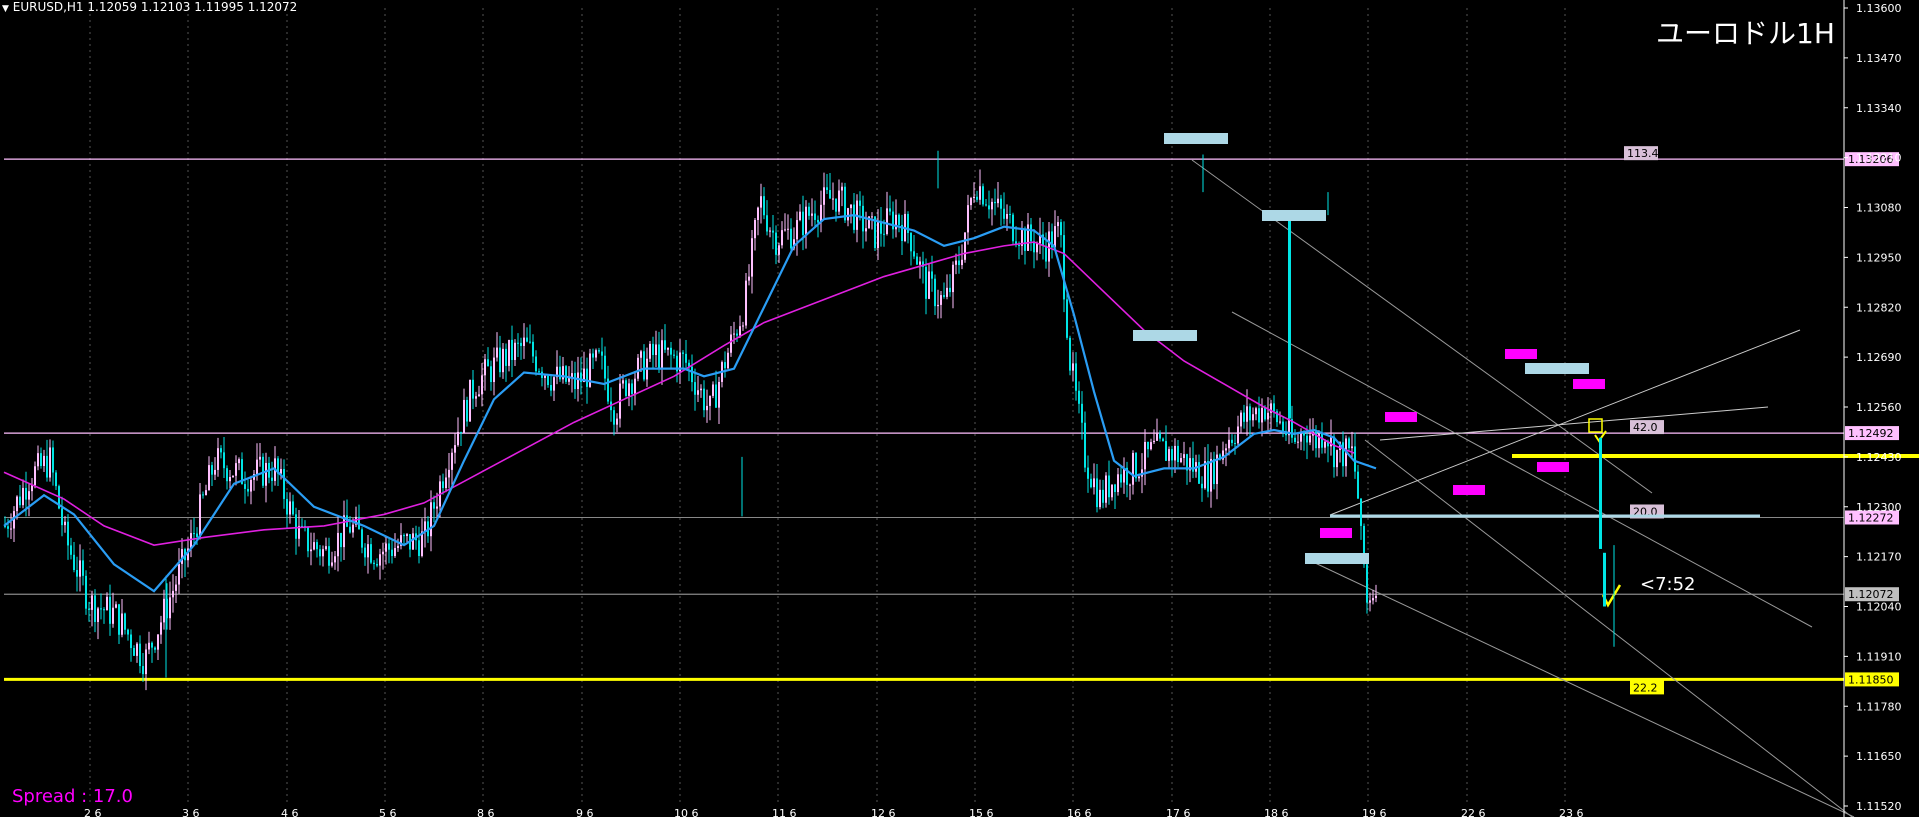  Describe the element at coordinates (1647, 687) in the screenshot. I see `level-tag-box` at that location.